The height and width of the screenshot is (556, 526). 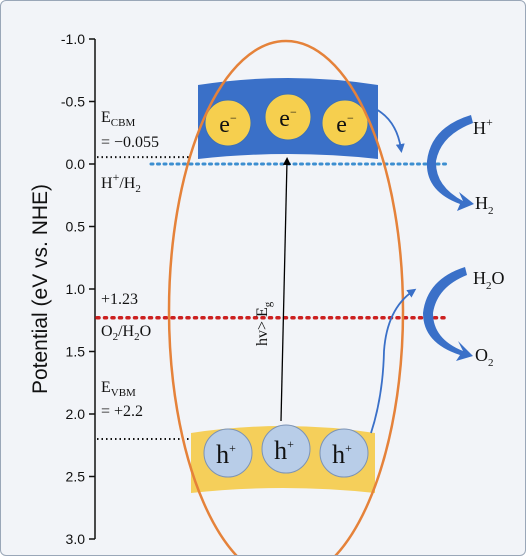 What do you see at coordinates (118, 389) in the screenshot?
I see `vbm-name-label: EVBM` at bounding box center [118, 389].